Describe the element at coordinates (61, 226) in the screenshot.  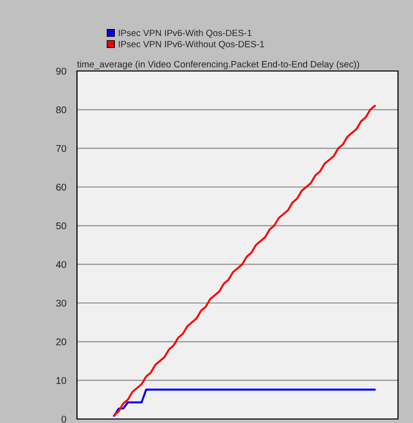
I see `y-tick-label: 50` at that location.